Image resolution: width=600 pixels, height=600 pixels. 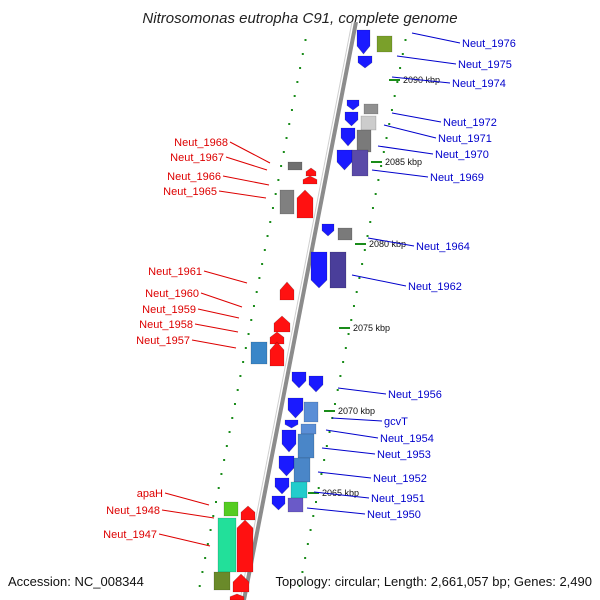 I want to click on reverse-gene-label: Neut_1950, so click(x=394, y=515).